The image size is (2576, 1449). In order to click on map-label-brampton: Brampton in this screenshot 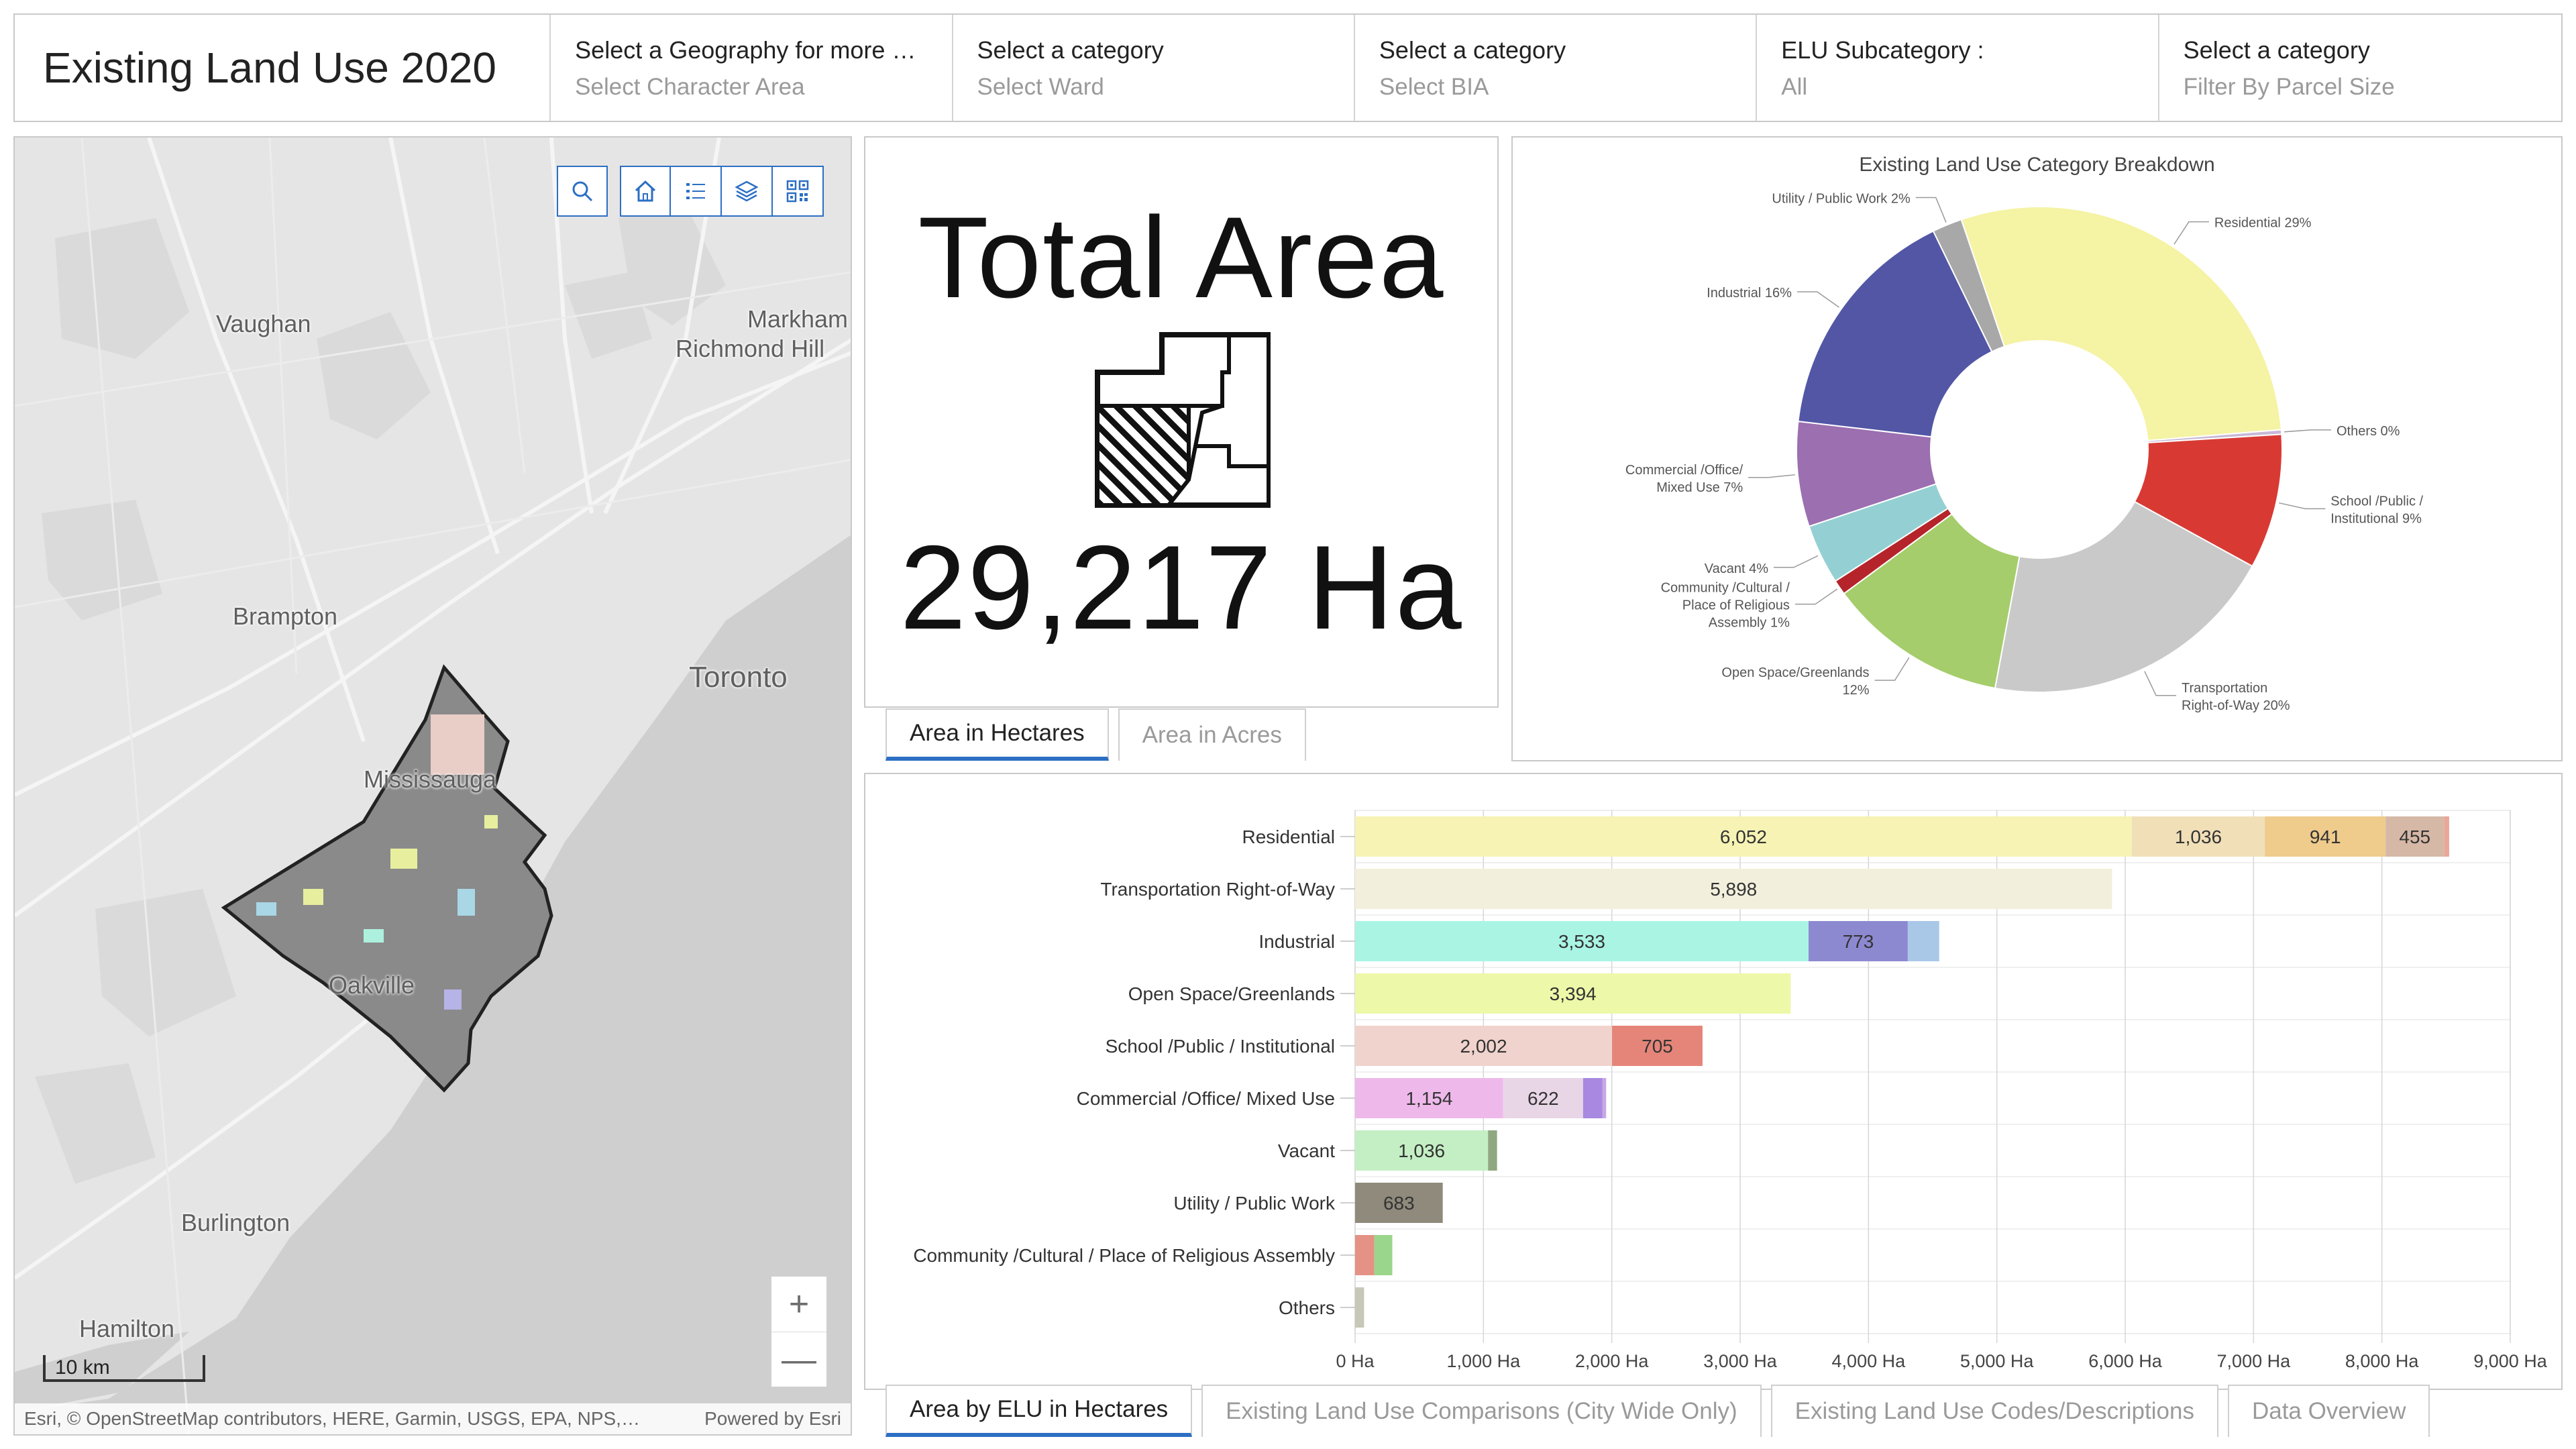, I will do `click(285, 616)`.